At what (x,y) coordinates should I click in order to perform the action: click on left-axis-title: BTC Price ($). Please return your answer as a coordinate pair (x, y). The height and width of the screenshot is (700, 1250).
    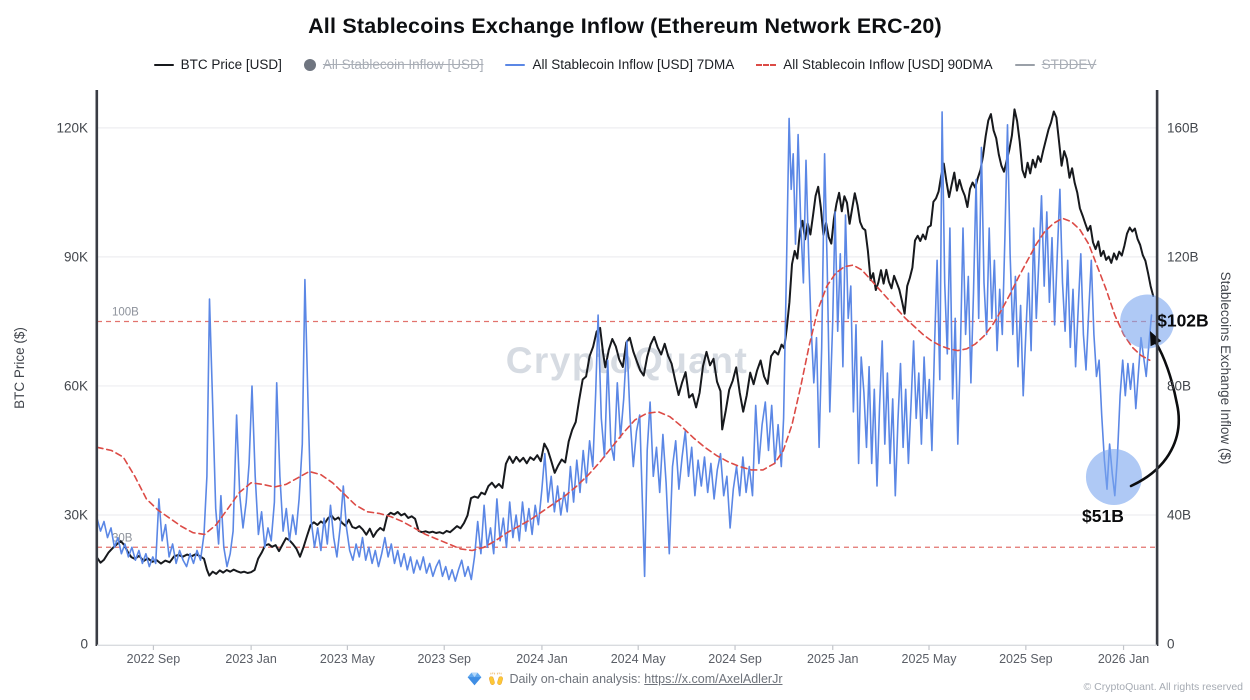
    Looking at the image, I should click on (19, 368).